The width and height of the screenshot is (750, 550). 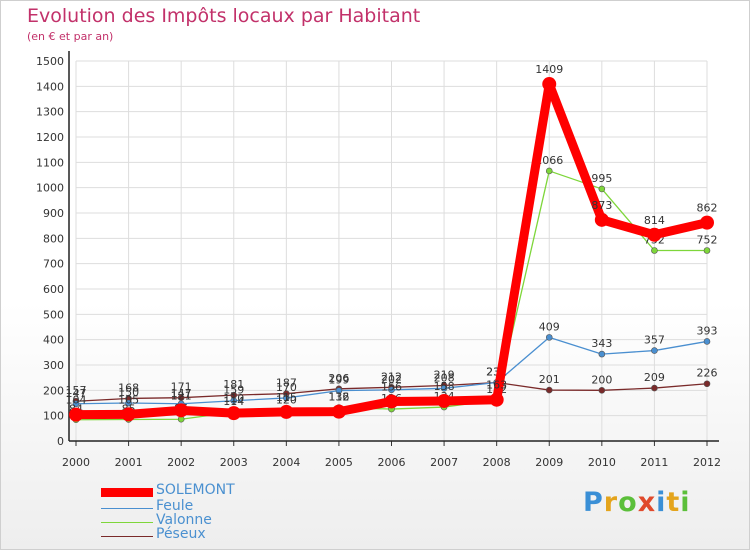 What do you see at coordinates (234, 462) in the screenshot?
I see `x-tick-label: 2003` at bounding box center [234, 462].